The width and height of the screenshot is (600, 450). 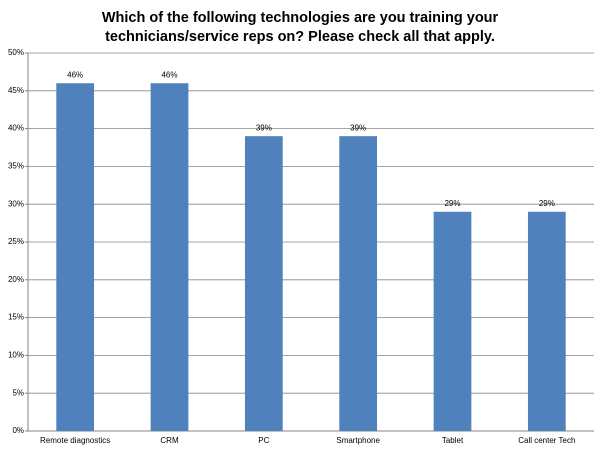 I want to click on x-tick-label: Remote diagnostics, so click(x=75, y=440).